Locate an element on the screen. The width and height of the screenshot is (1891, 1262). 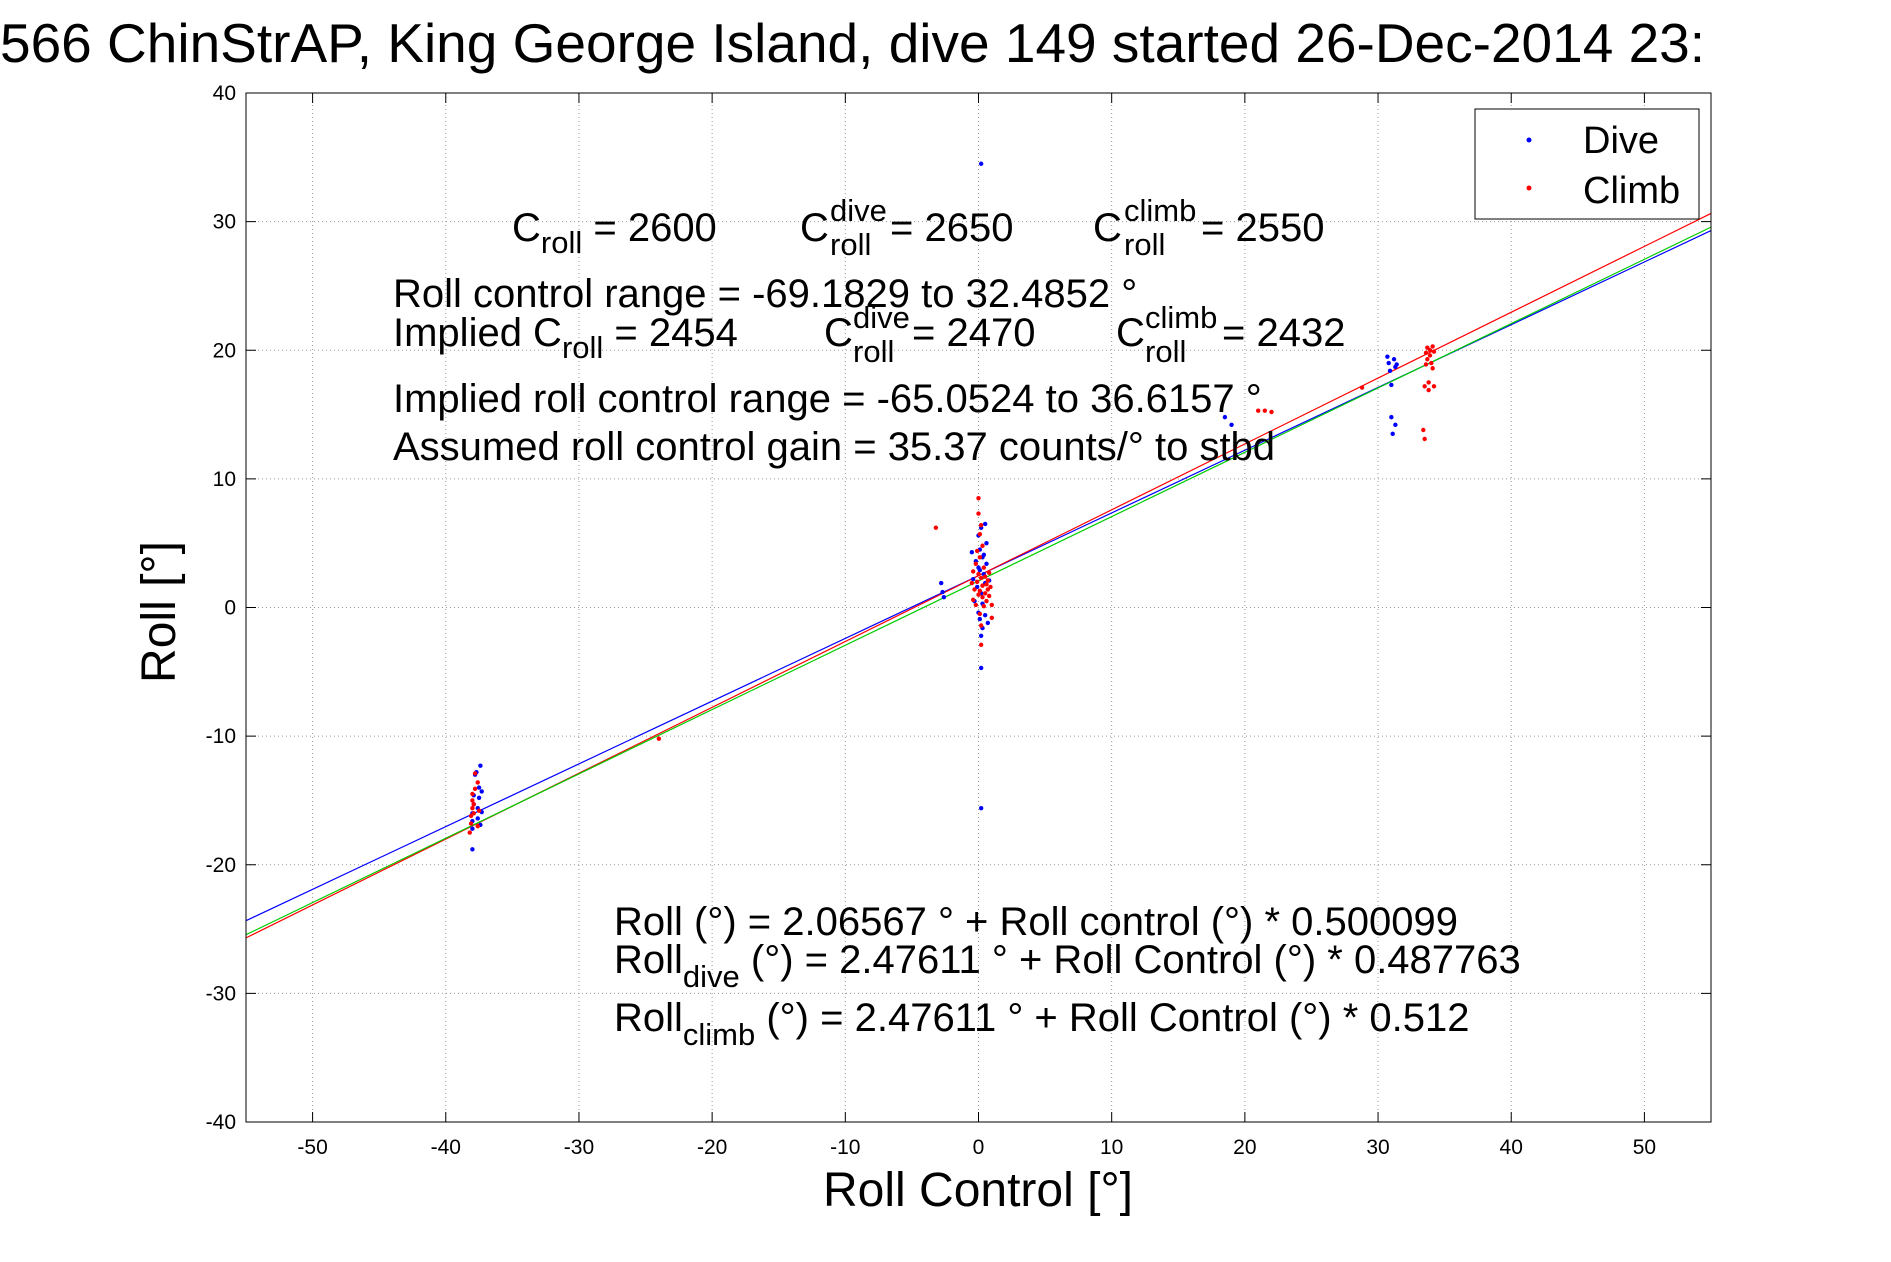
annotation-implied-climb-value: = 2432 is located at coordinates (1283, 333).